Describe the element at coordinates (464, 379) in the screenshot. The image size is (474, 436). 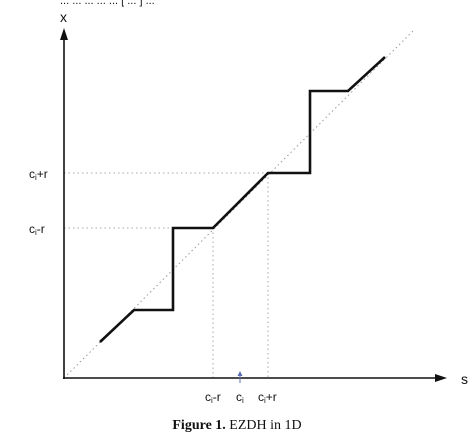
I see `x-axis-label: s` at that location.